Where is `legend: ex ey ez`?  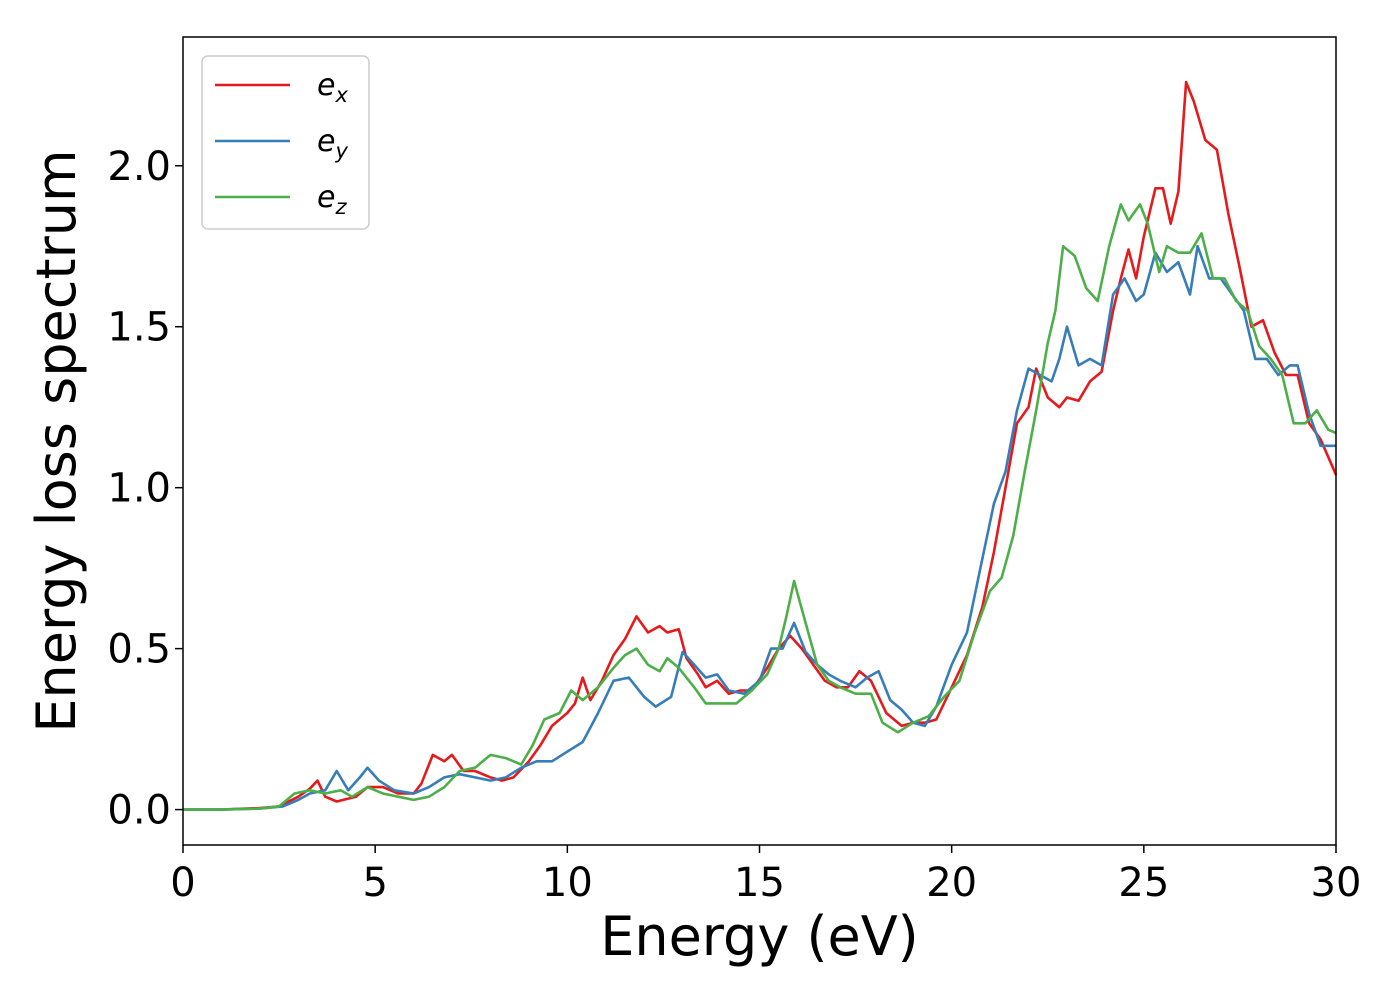
legend: ex ey ez is located at coordinates (285, 142).